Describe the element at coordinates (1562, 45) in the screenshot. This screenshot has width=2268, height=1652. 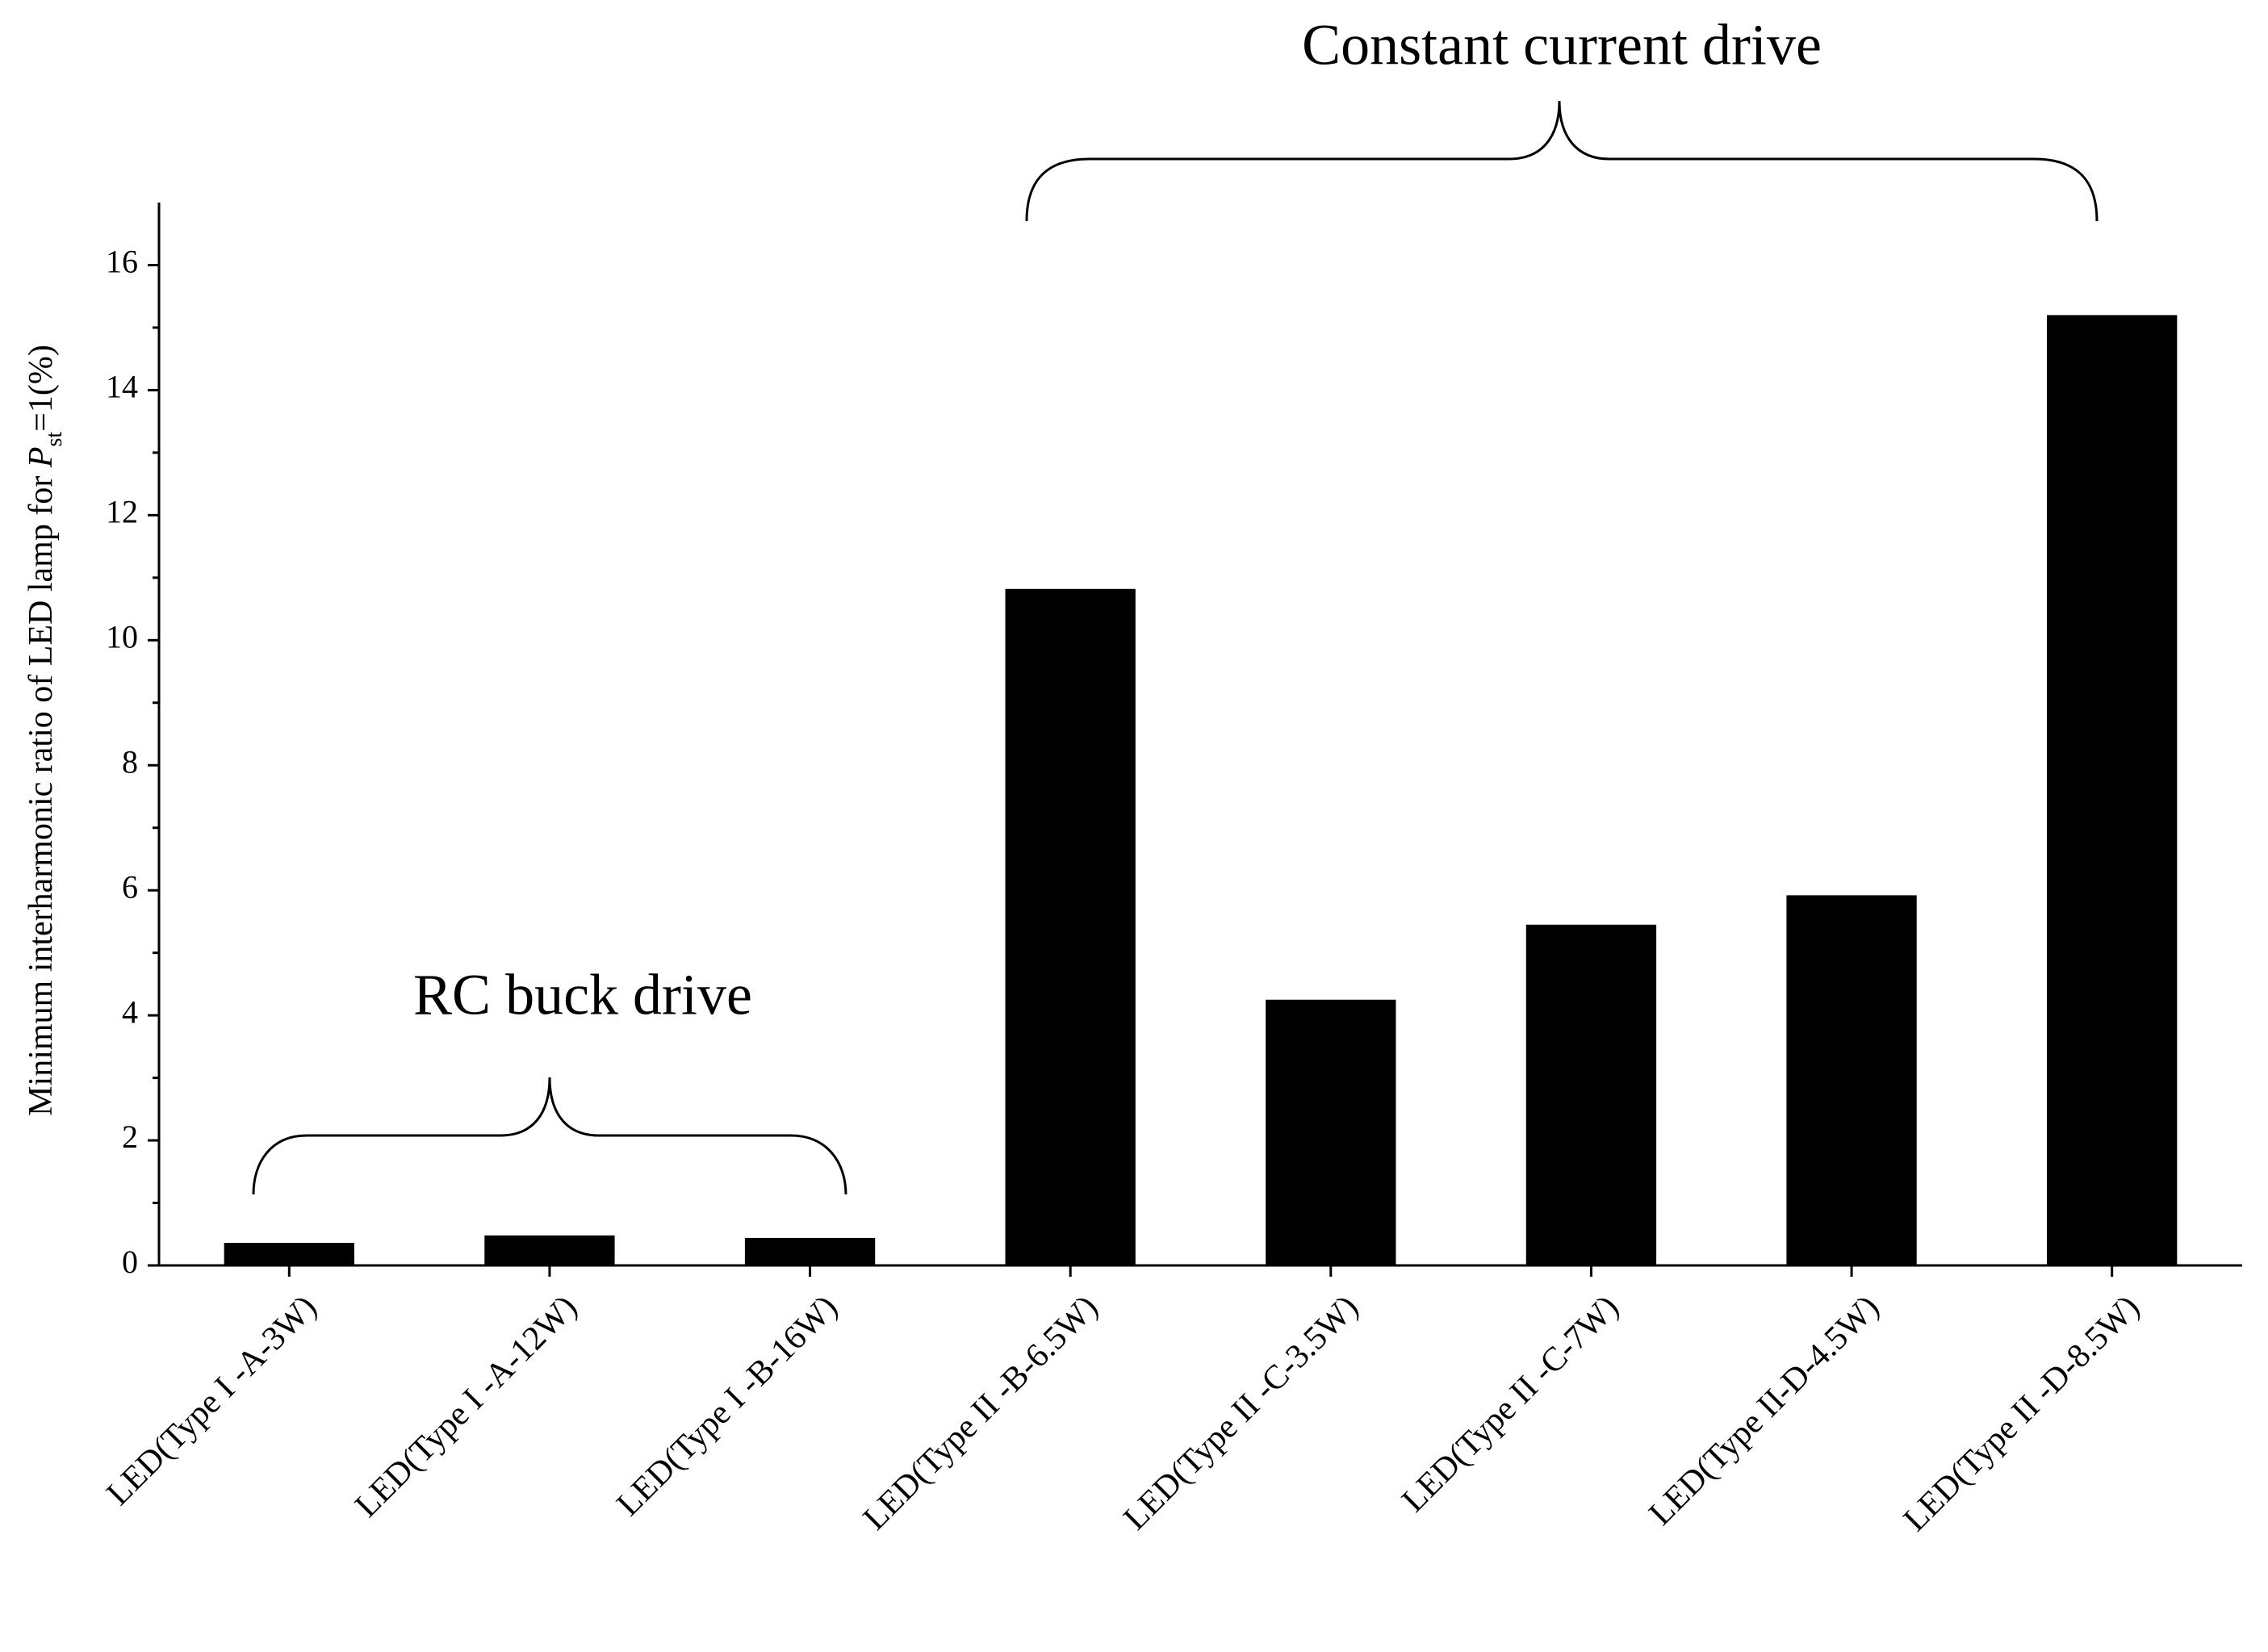
I see `annotation: Constant current drive` at that location.